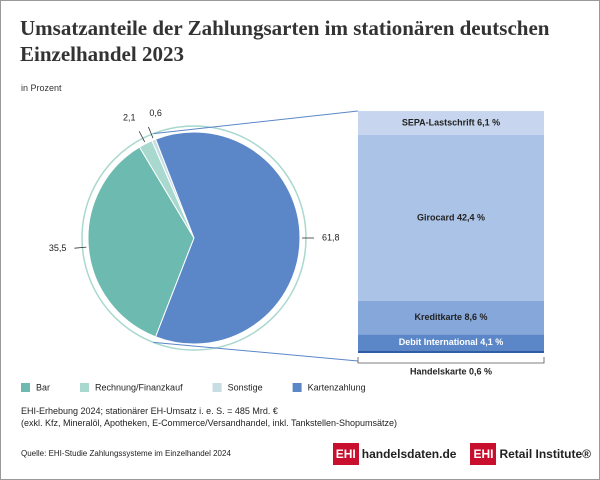 The height and width of the screenshot is (480, 600). Describe the element at coordinates (245, 387) in the screenshot. I see `legend-label: Sonstige` at that location.